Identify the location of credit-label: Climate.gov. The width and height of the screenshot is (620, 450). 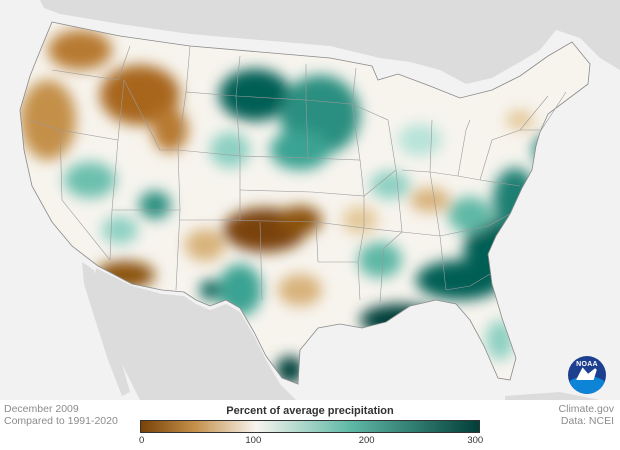
(586, 409).